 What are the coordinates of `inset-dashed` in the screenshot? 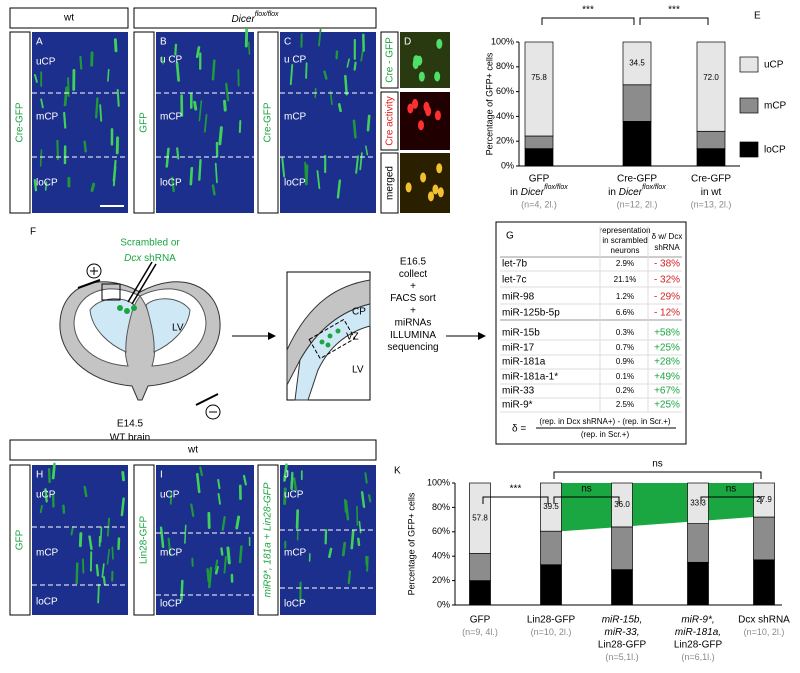 It's located at (332, 339).